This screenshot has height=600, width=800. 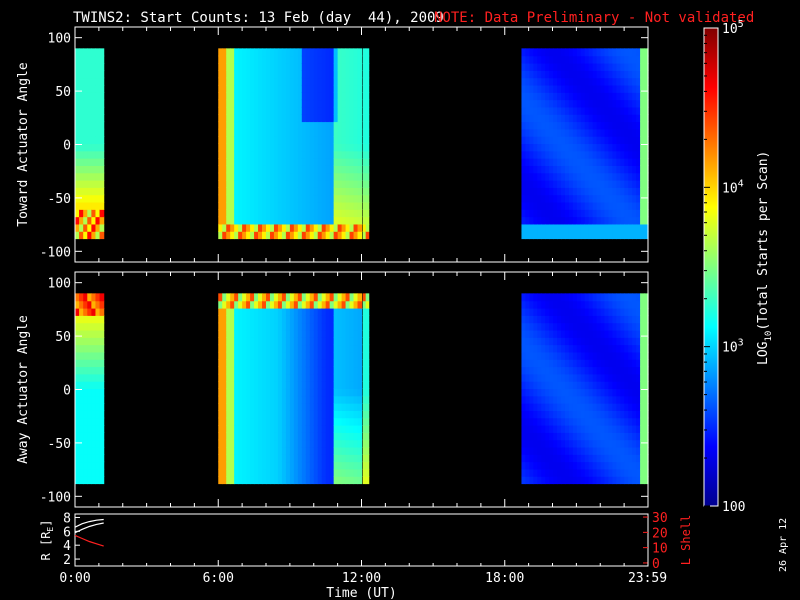 What do you see at coordinates (67, 391) in the screenshot?
I see `y-tick-label: 0` at bounding box center [67, 391].